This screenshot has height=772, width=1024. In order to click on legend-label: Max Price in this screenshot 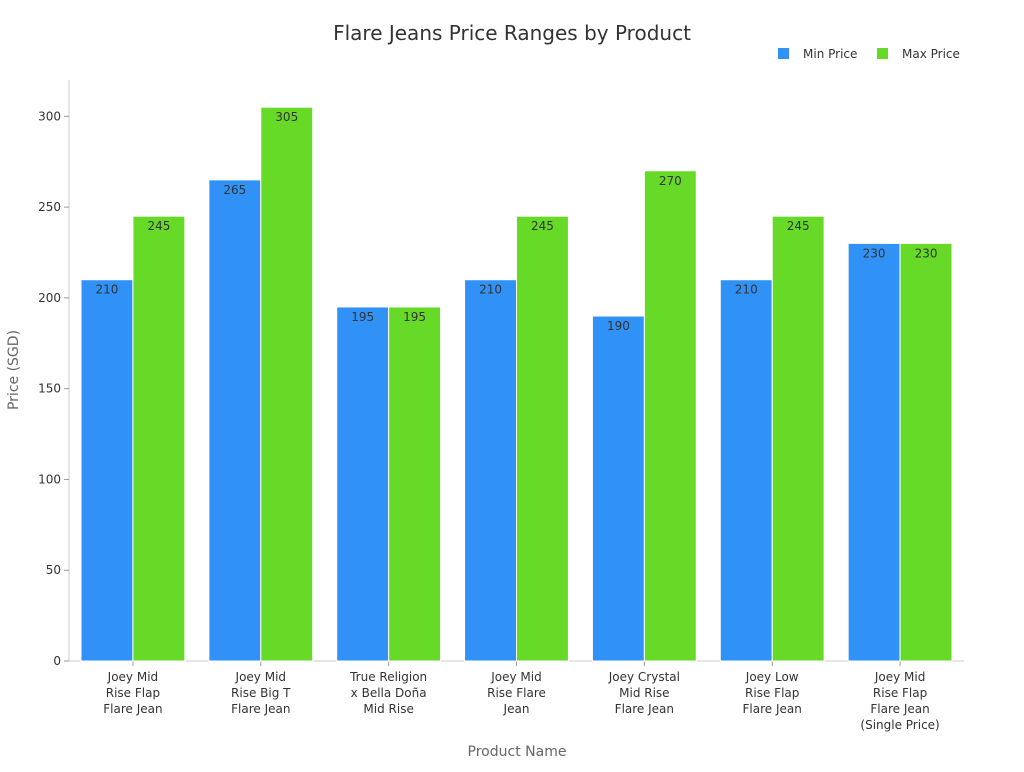, I will do `click(931, 54)`.